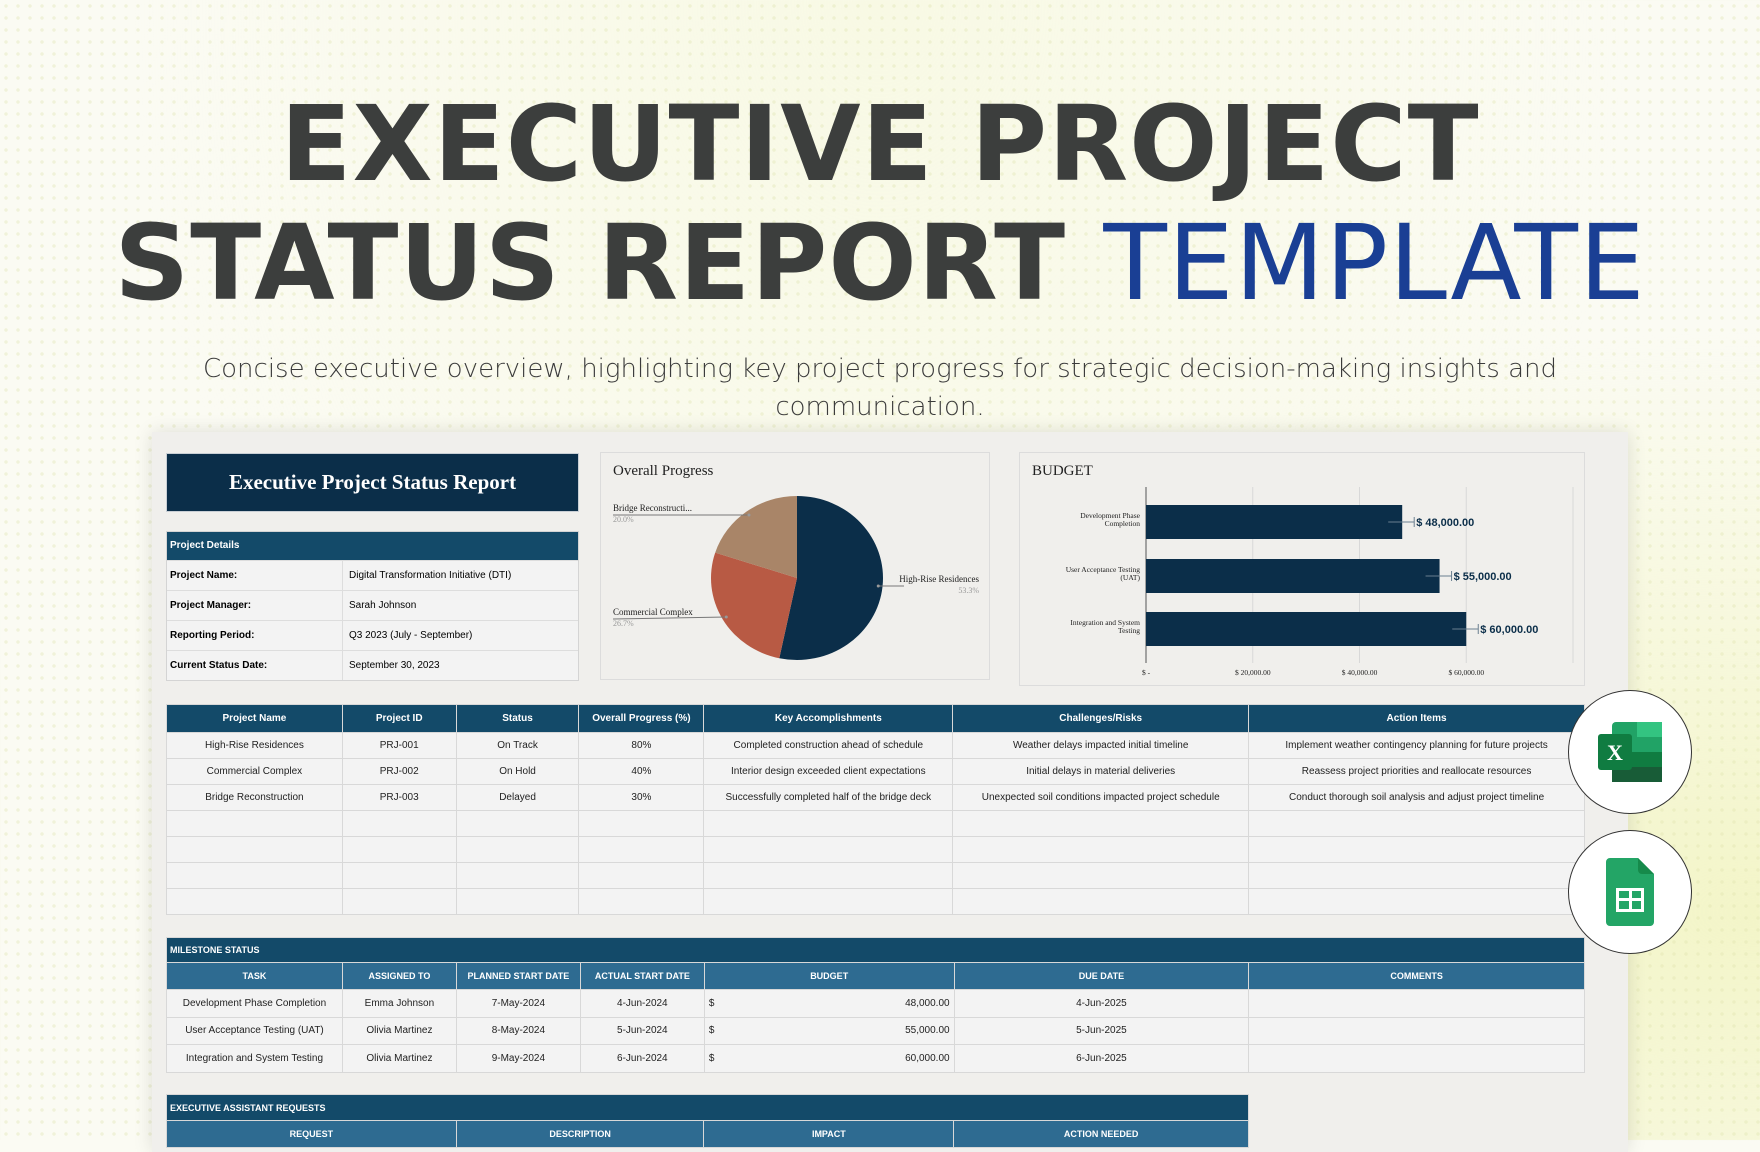 The height and width of the screenshot is (1152, 1760). What do you see at coordinates (642, 1004) in the screenshot?
I see `milestone-actual: 4-Jun-2024` at bounding box center [642, 1004].